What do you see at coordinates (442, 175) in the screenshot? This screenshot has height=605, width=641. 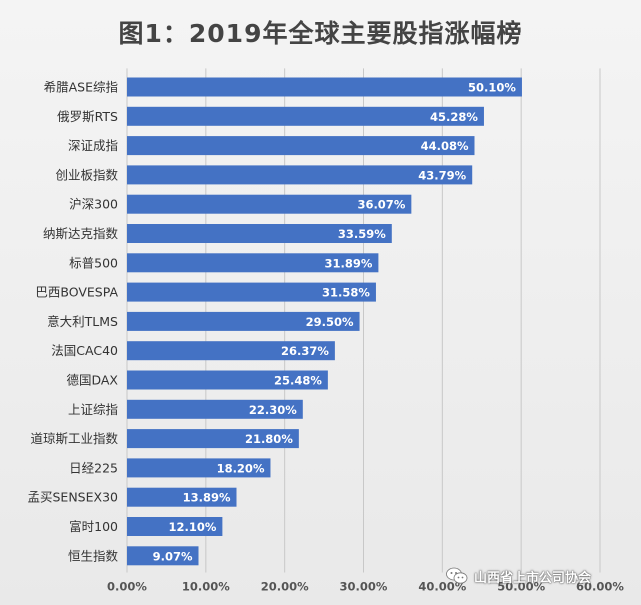 I see `data-label: 43.79%` at bounding box center [442, 175].